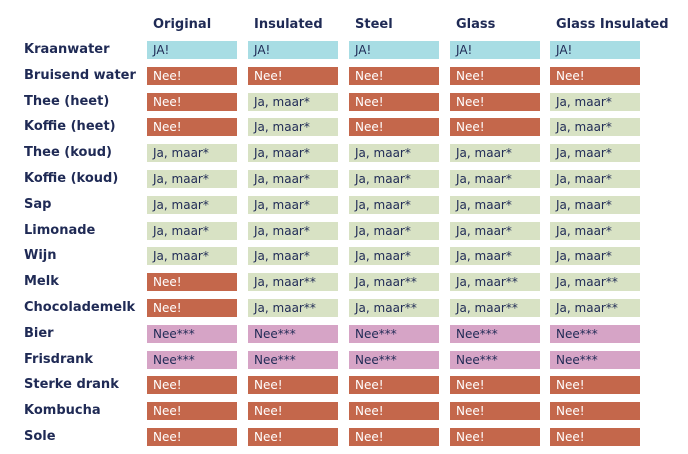  I want to click on table-row: Bier Nee*** Nee*** Nee*** Nee*** Nee***, so click(344, 336).